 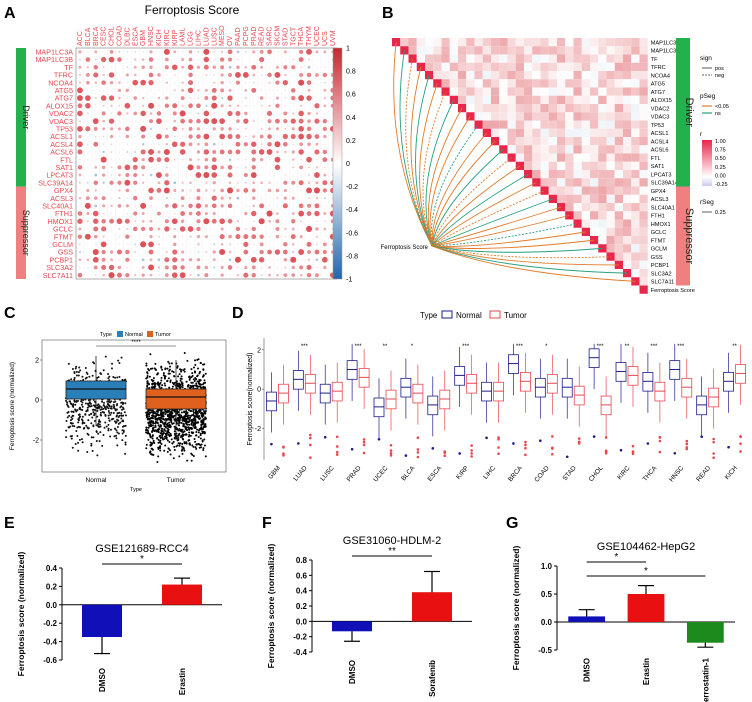 I want to click on panel-a-column-label: BLCA, so click(x=88, y=36).